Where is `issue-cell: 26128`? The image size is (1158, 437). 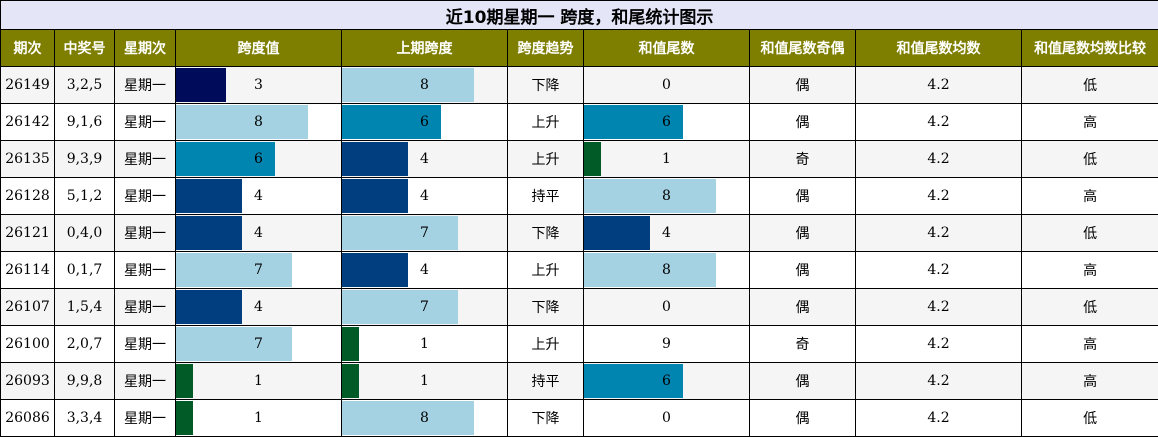 issue-cell: 26128 is located at coordinates (28, 196).